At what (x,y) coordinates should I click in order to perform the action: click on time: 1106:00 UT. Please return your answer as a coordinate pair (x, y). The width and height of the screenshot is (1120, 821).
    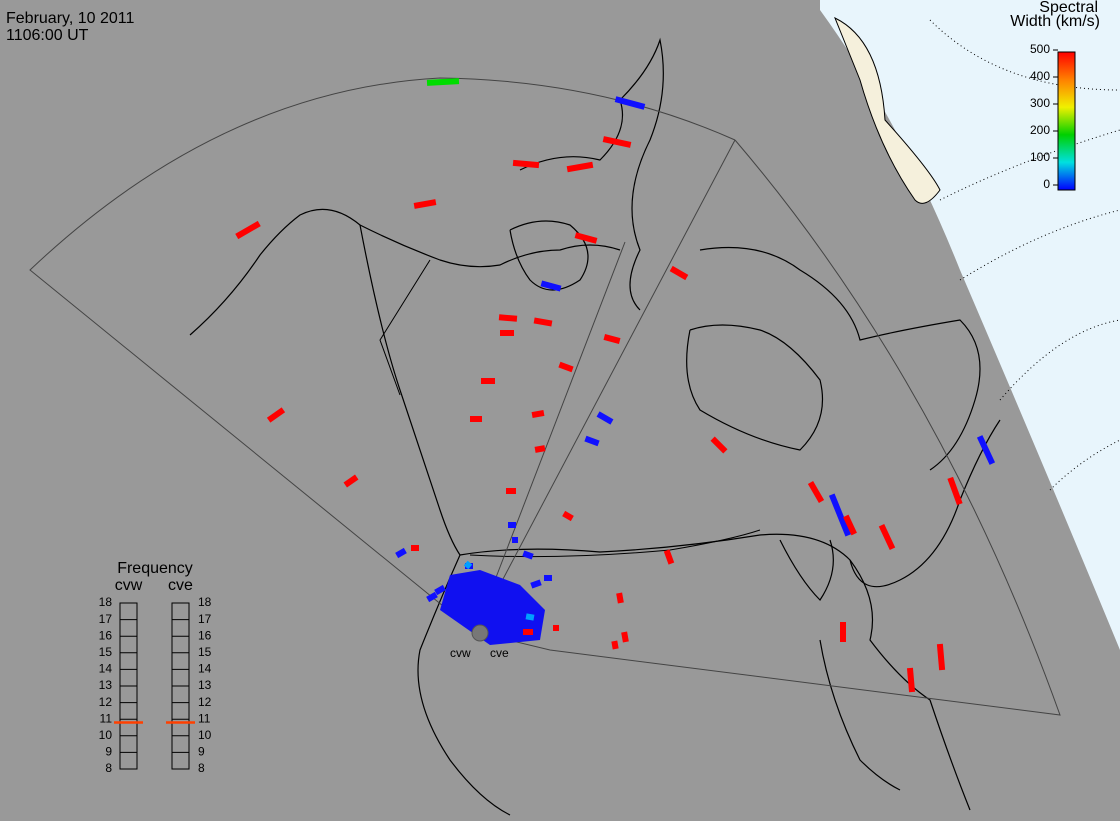
    Looking at the image, I should click on (47, 35).